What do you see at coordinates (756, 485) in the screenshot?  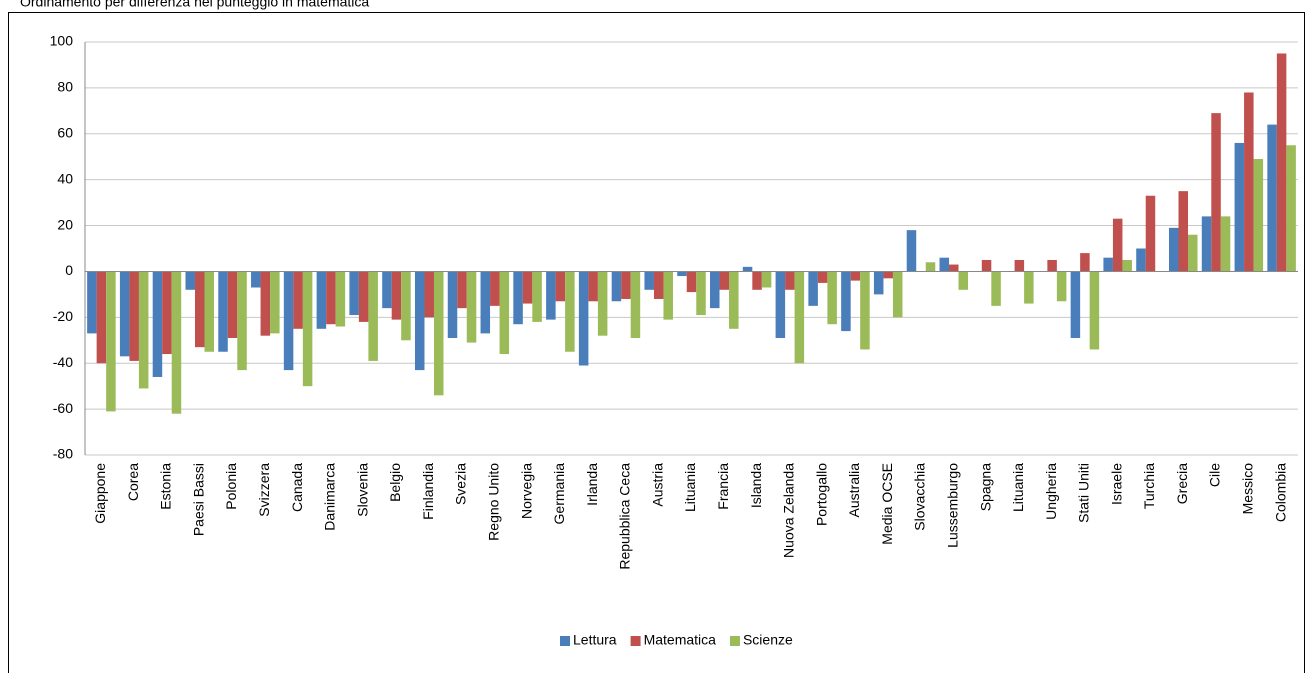 I see `x-tick-label: Islanda` at bounding box center [756, 485].